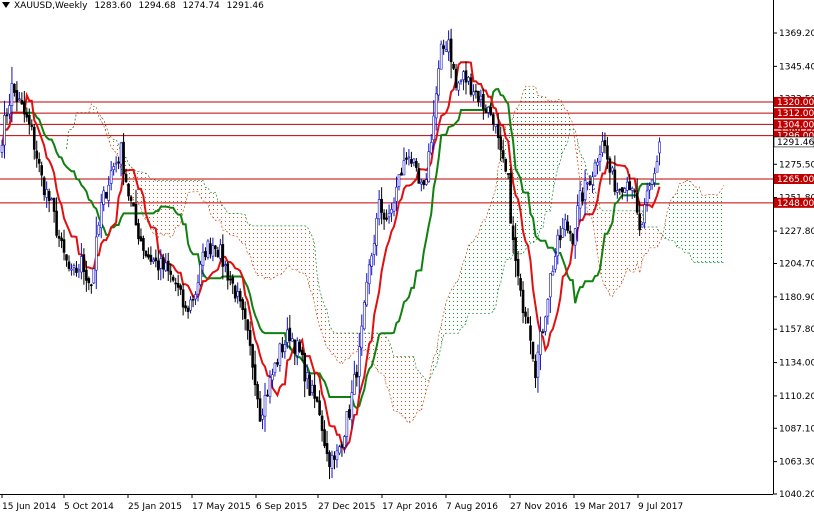  What do you see at coordinates (539, 507) in the screenshot?
I see `x-tick-label: 27 Nov 2016` at bounding box center [539, 507].